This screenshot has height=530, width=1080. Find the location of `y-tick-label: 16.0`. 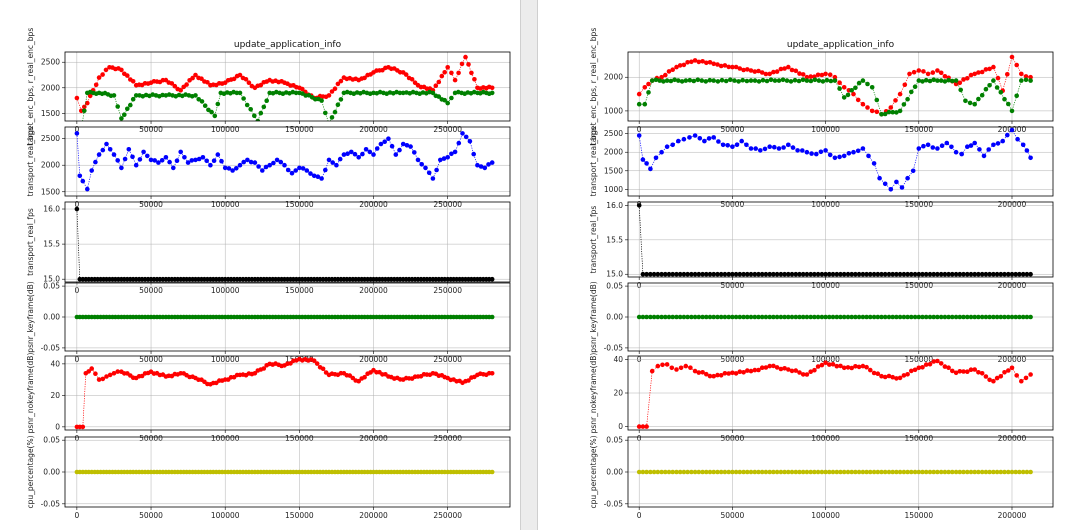

y-tick-label: 16.0 is located at coordinates (51, 209).